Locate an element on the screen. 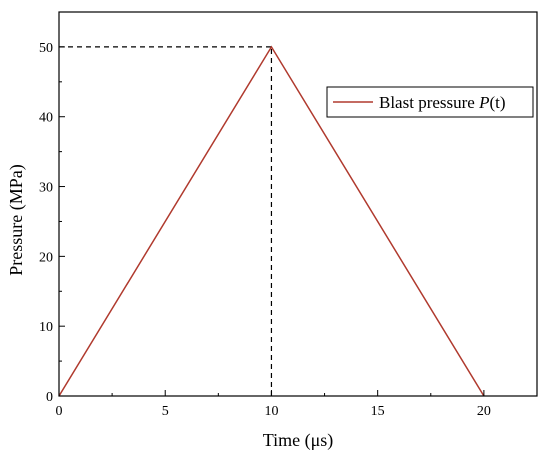  legend-label-suffix: (t) is located at coordinates (497, 102).